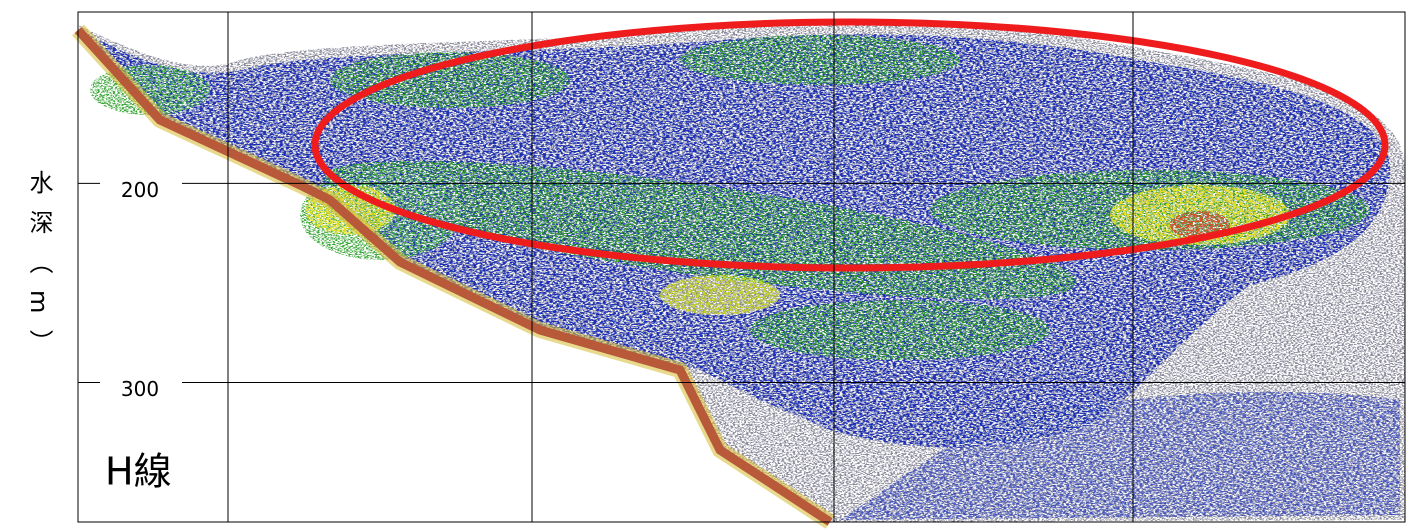 Image resolution: width=1411 pixels, height=530 pixels. Describe the element at coordinates (138, 472) in the screenshot. I see `annotation: H線` at that location.